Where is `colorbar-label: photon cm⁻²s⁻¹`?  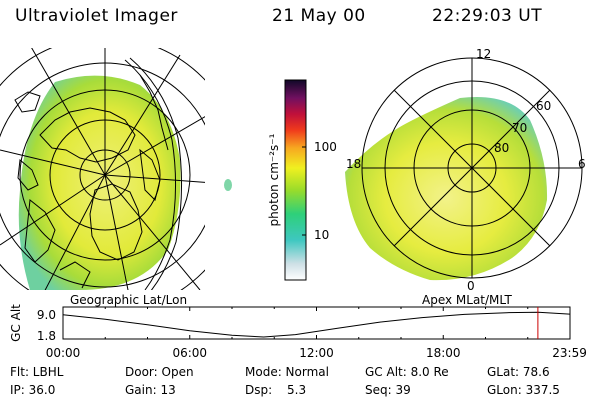 colorbar-label: photon cm⁻²s⁻¹ is located at coordinates (274, 179).